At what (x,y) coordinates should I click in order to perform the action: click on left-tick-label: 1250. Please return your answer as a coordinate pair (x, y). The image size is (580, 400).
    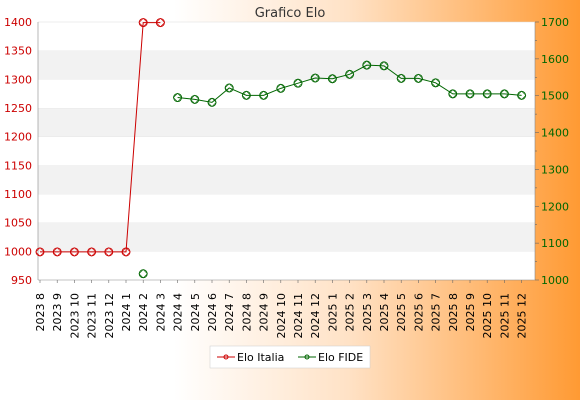
    Looking at the image, I should click on (18, 108).